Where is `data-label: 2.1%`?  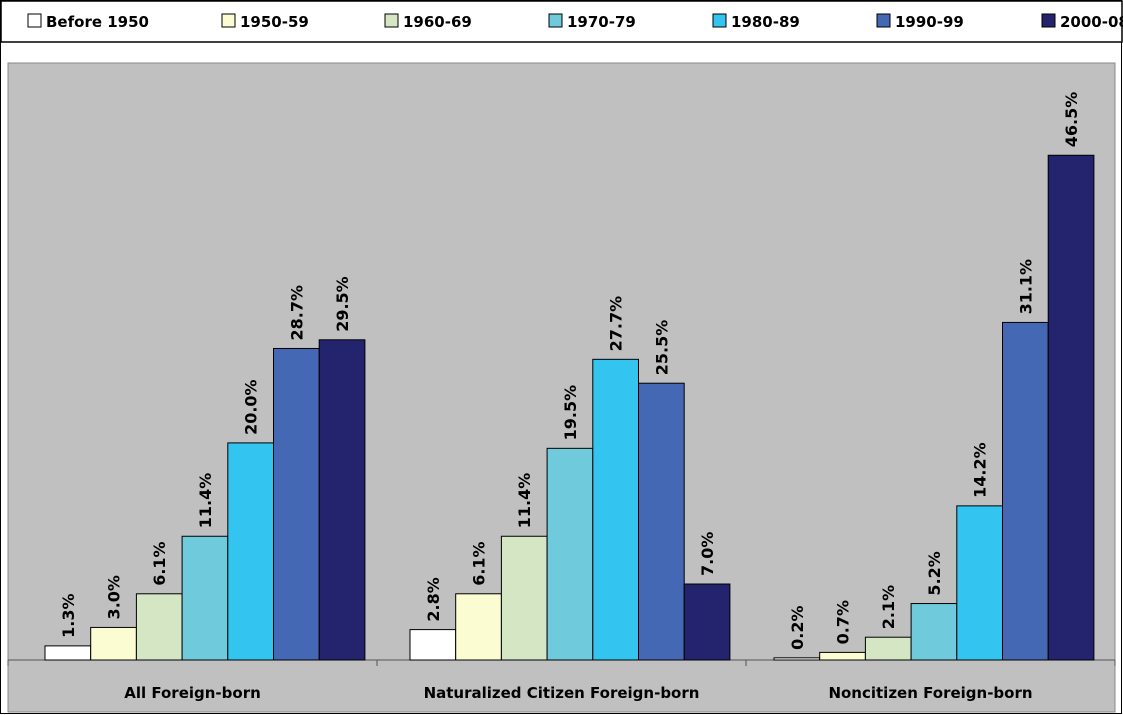 data-label: 2.1% is located at coordinates (888, 607).